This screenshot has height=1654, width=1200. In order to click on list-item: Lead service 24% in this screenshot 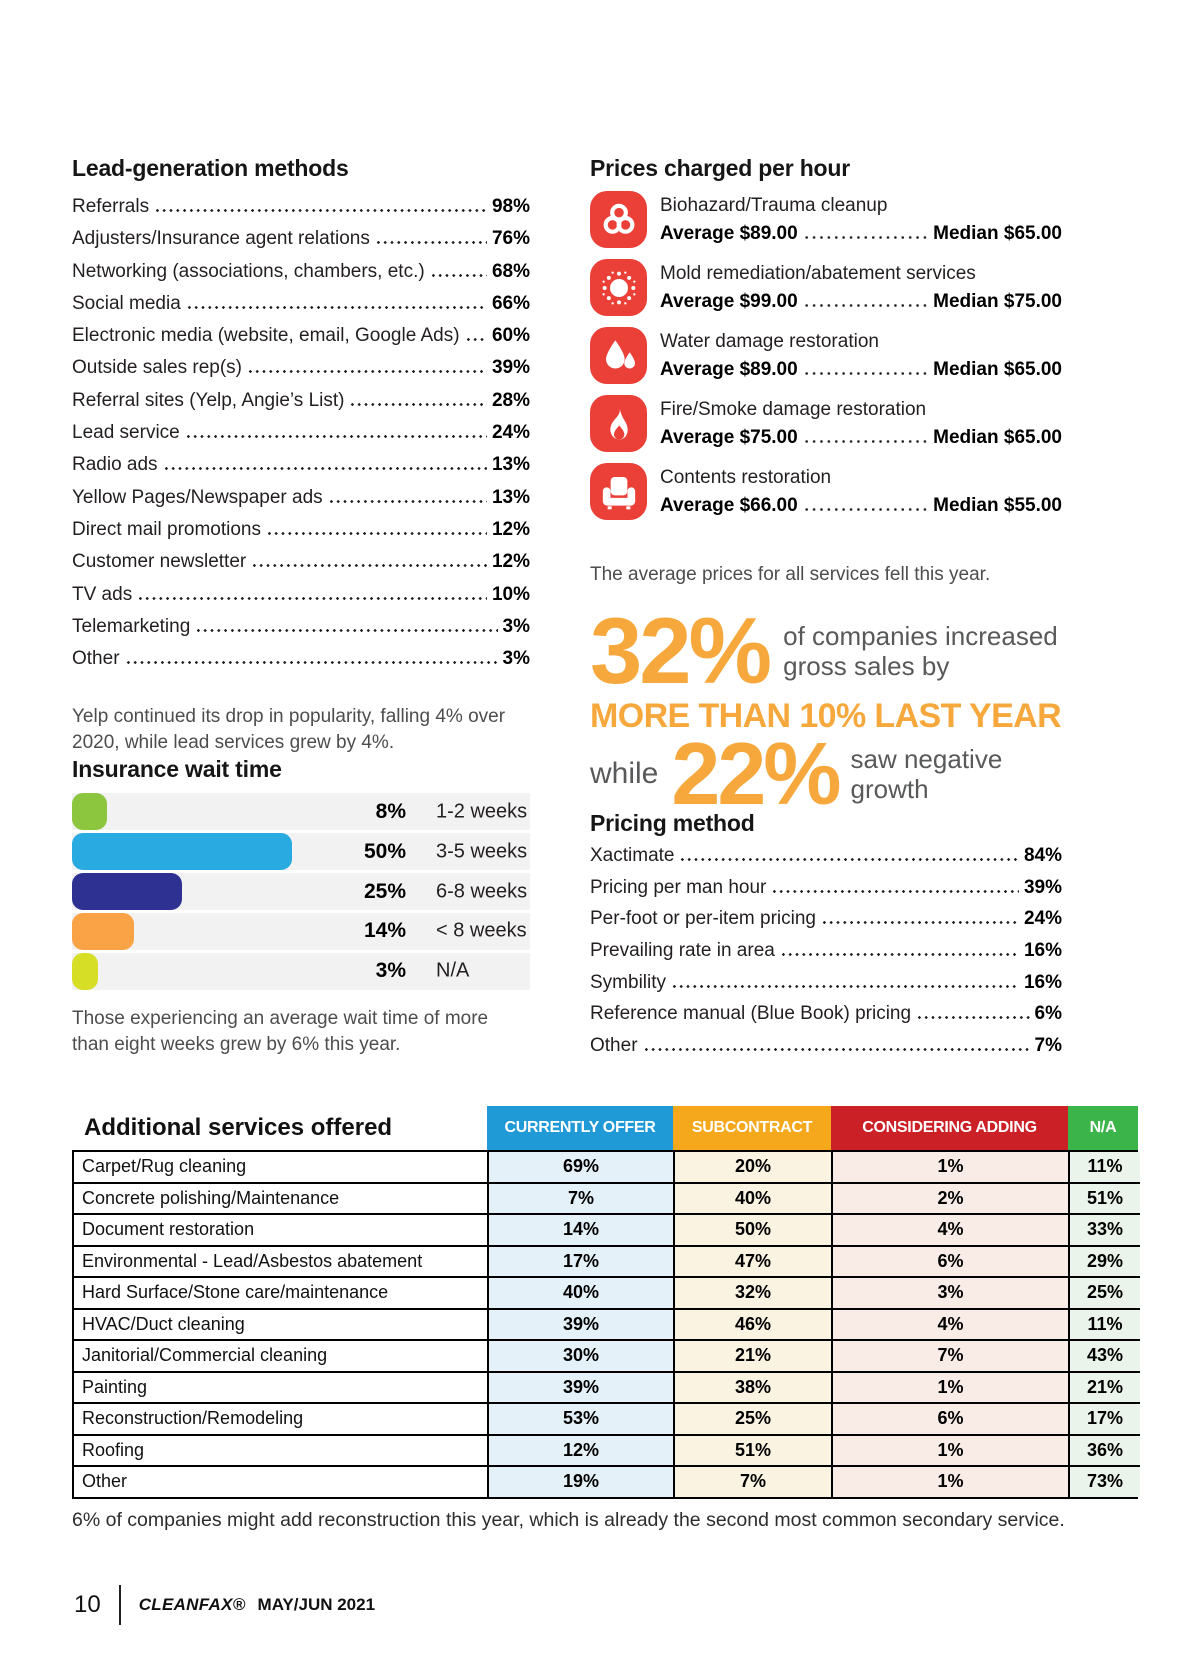, I will do `click(301, 438)`.